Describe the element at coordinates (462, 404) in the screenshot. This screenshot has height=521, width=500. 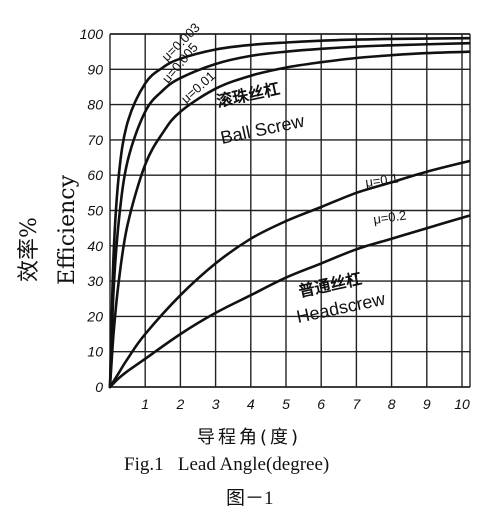
I see `x-tick-label-10: 10` at that location.